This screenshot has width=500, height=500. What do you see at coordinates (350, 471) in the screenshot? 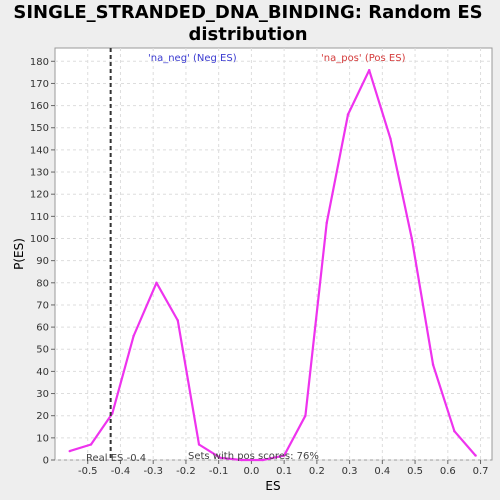
I see `x-tick-label: 0.3` at bounding box center [350, 471].